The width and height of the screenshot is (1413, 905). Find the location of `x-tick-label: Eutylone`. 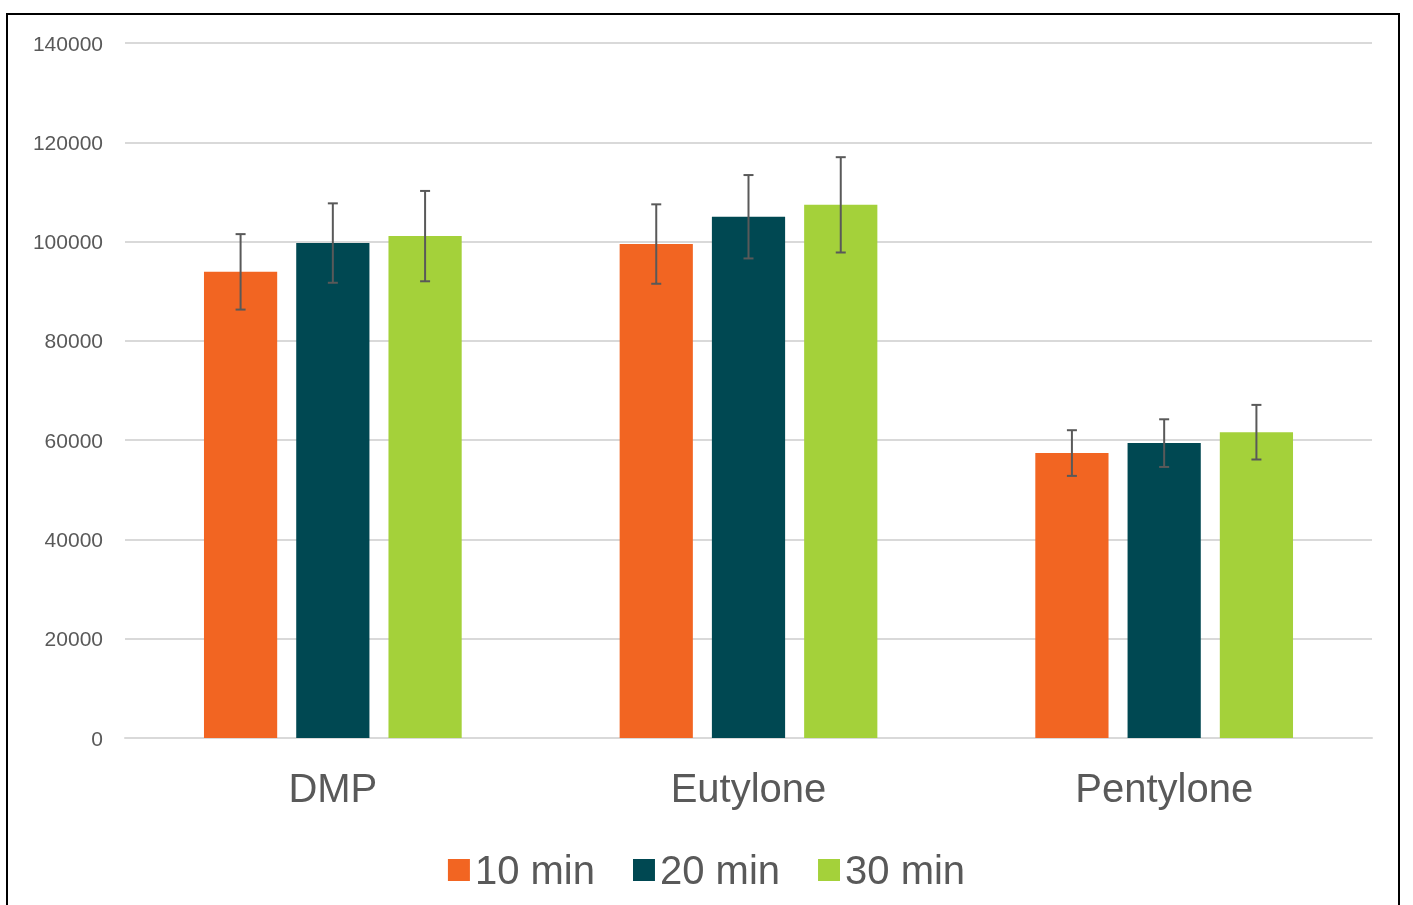

x-tick-label: Eutylone is located at coordinates (748, 788).